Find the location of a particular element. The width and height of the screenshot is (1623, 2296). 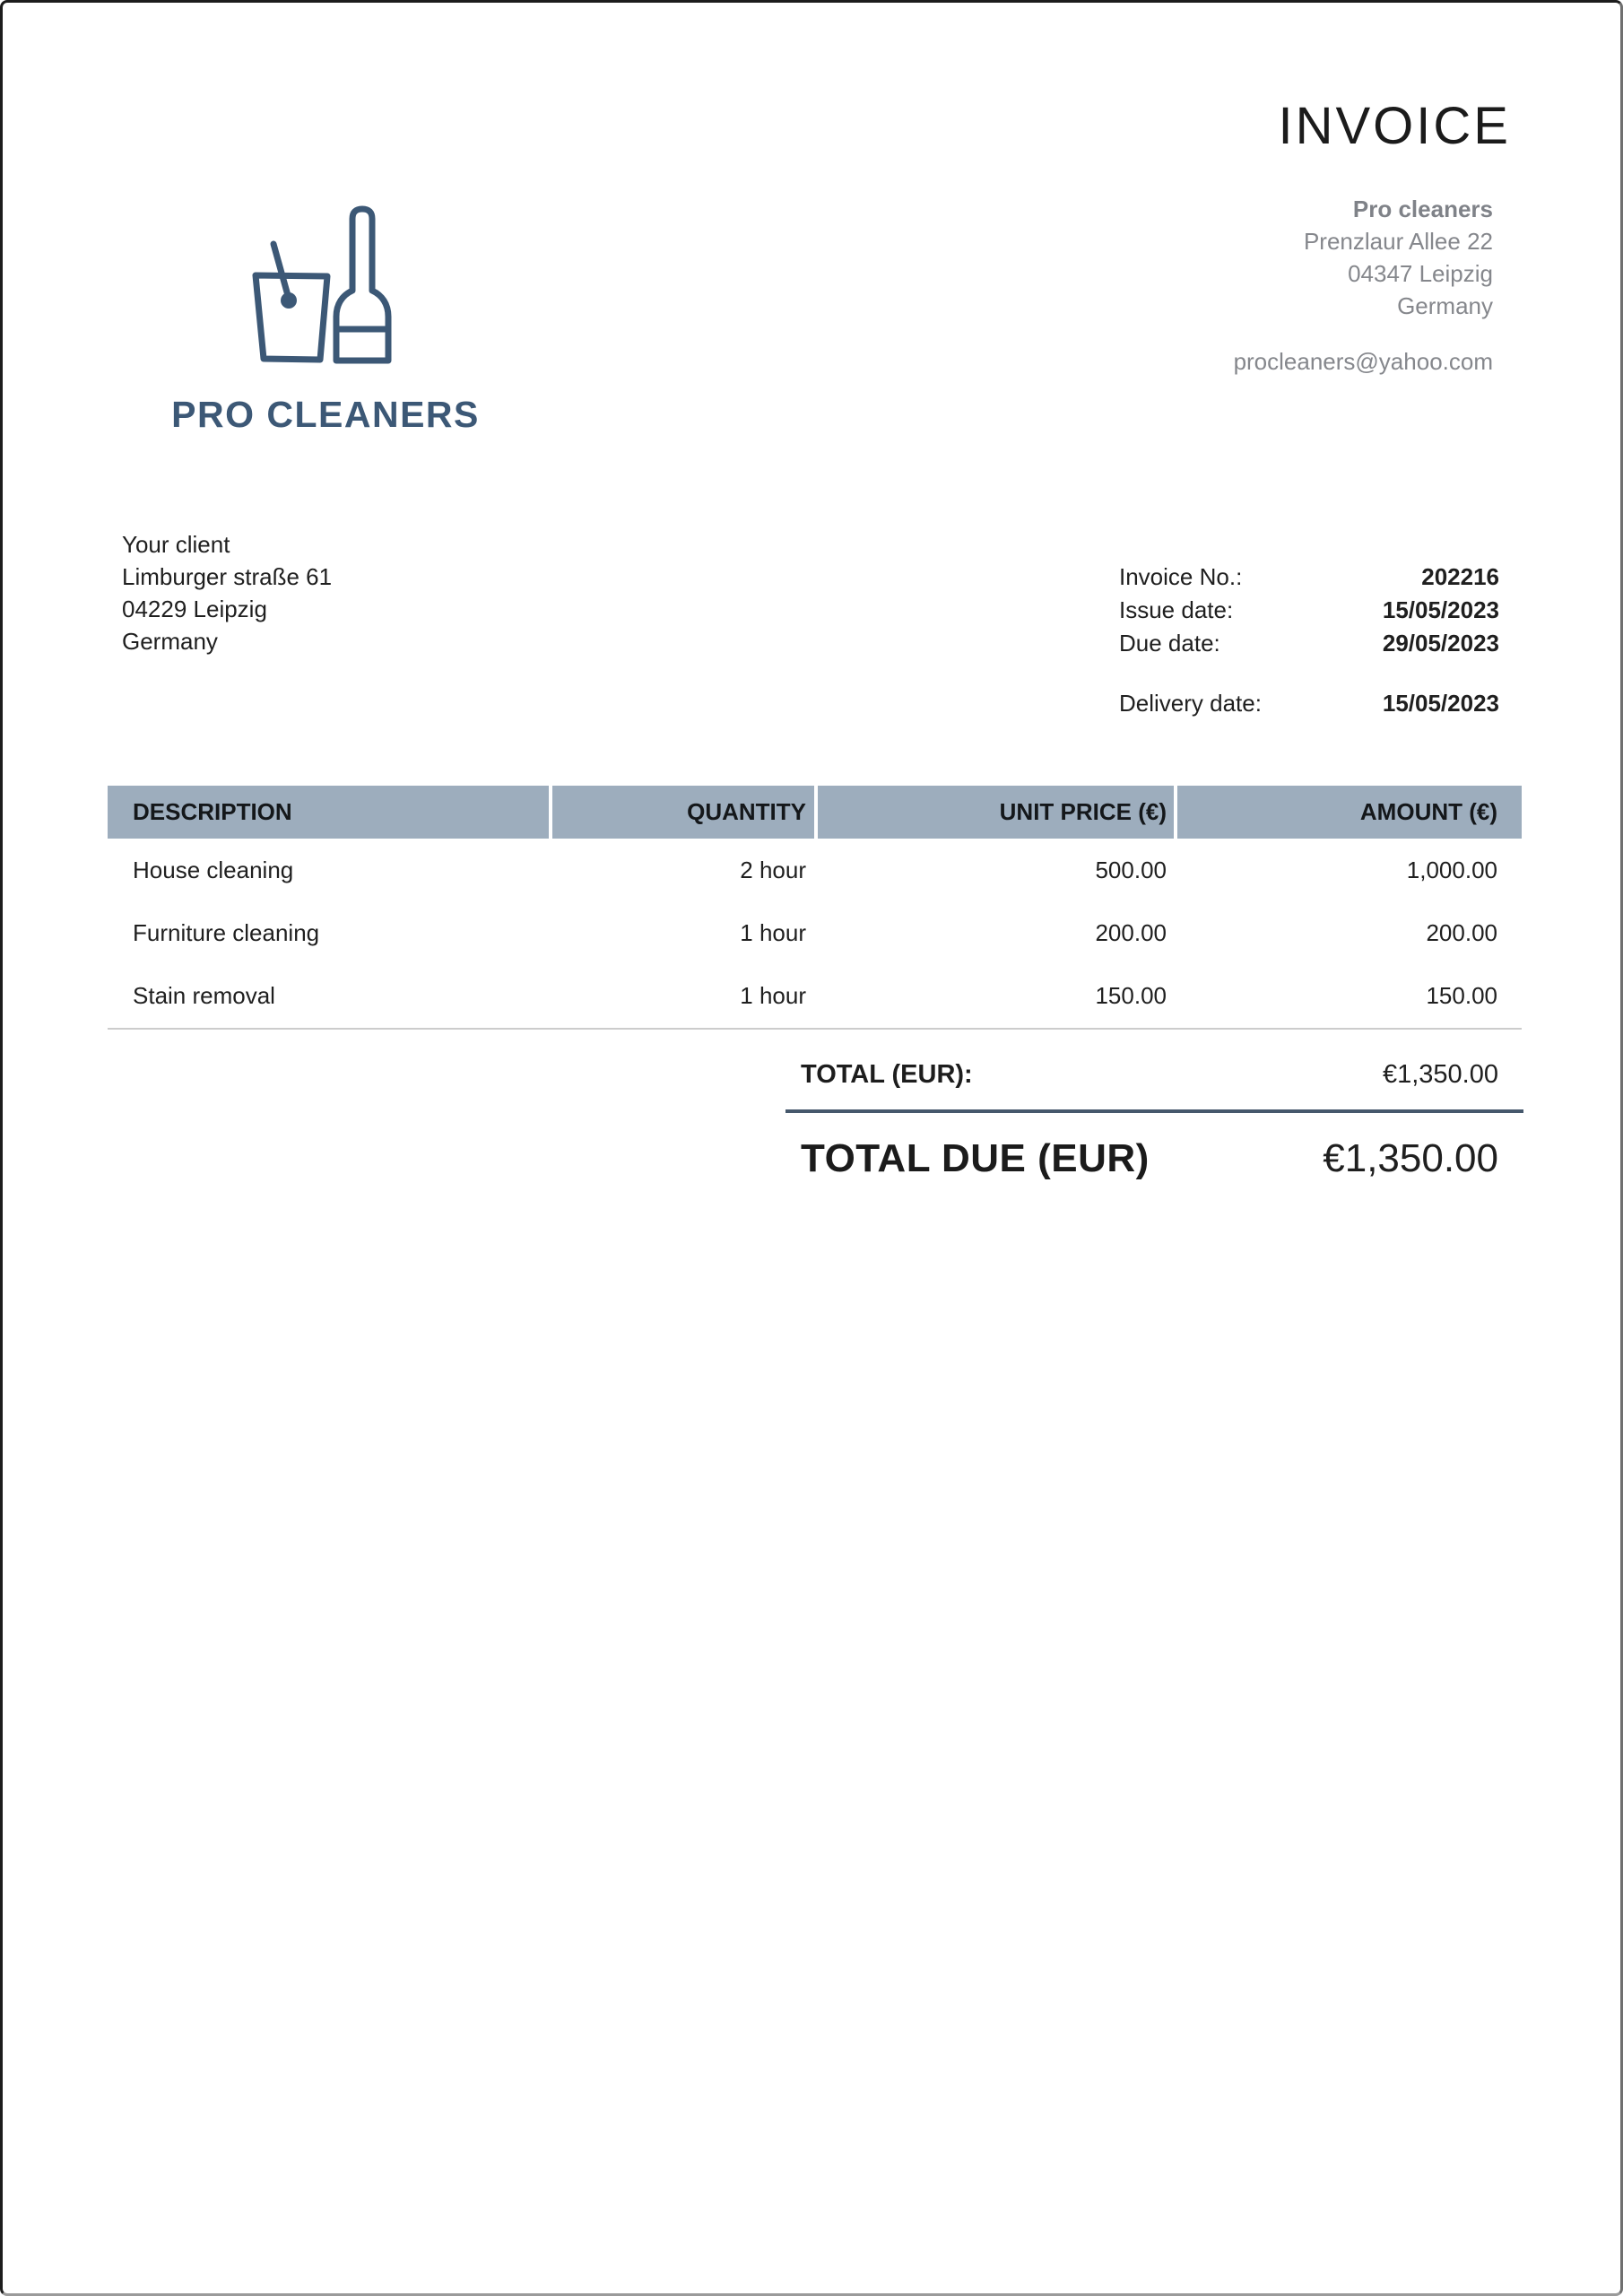

client-line: Limburger straße 61 is located at coordinates (227, 576).